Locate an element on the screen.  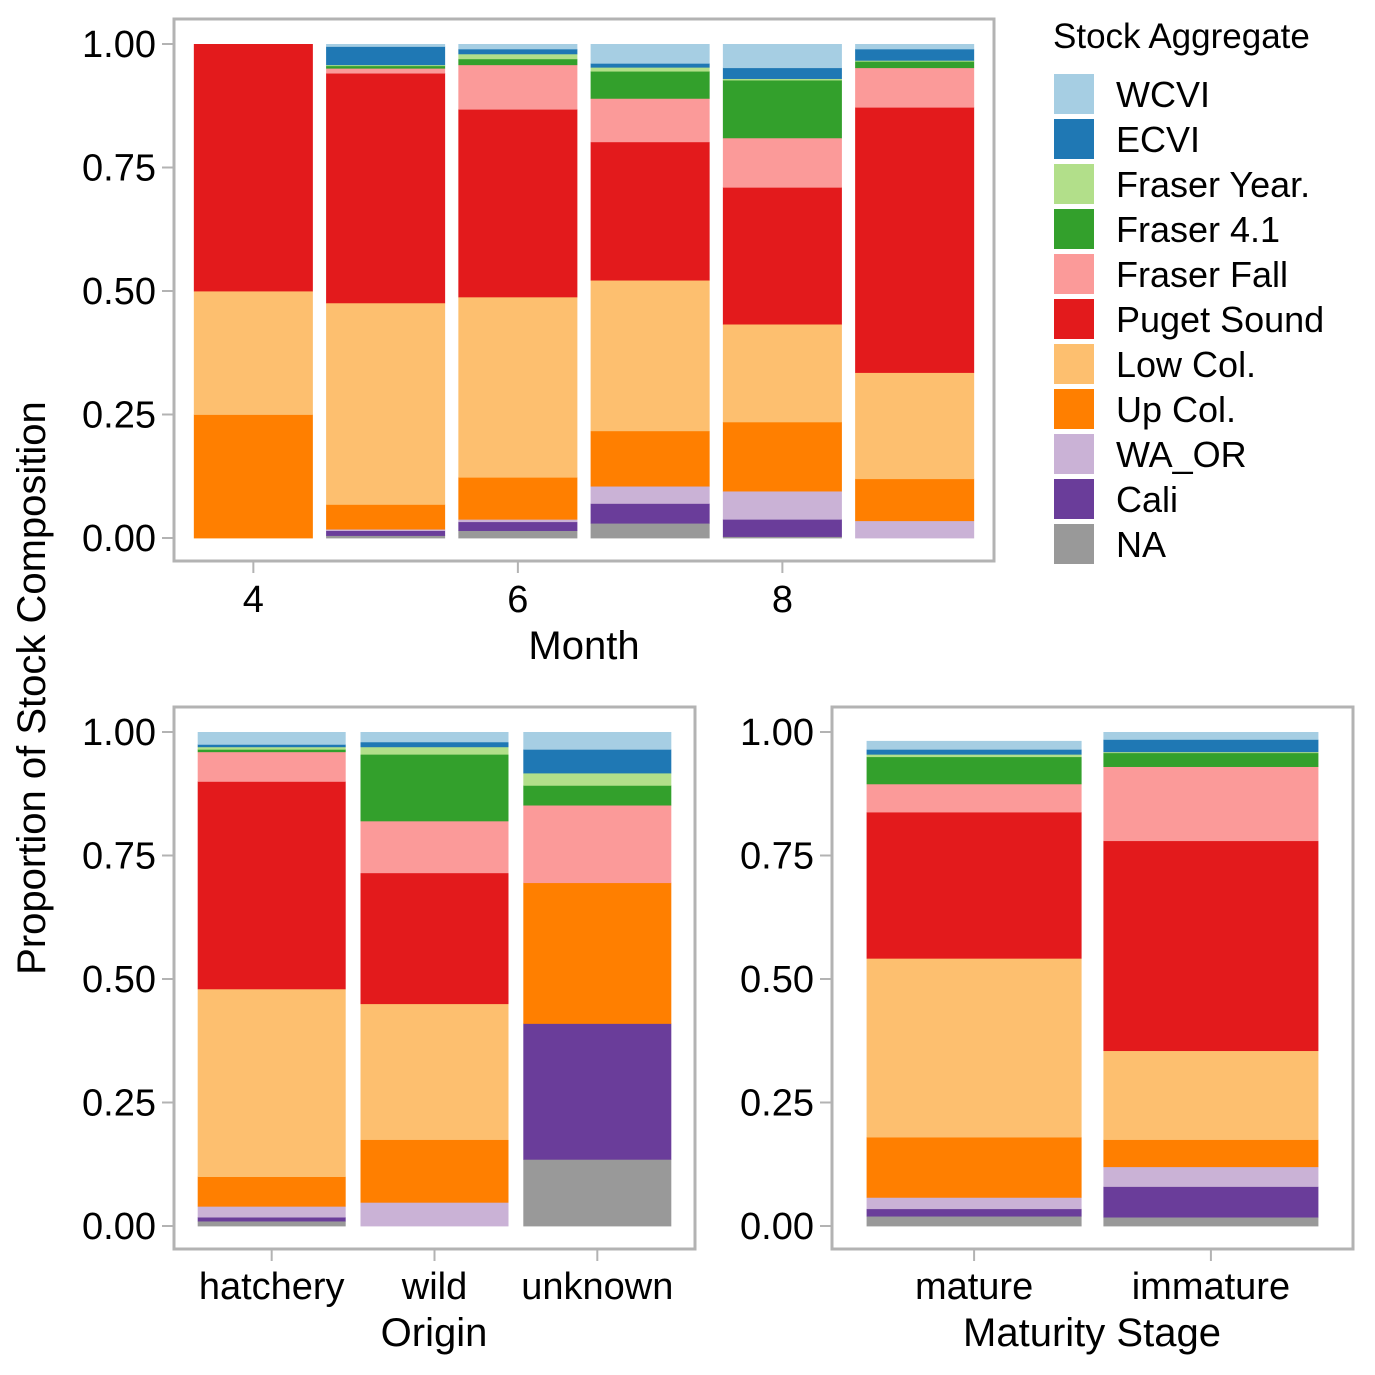
legend-label-low-col: Low Col. is located at coordinates (1186, 364).